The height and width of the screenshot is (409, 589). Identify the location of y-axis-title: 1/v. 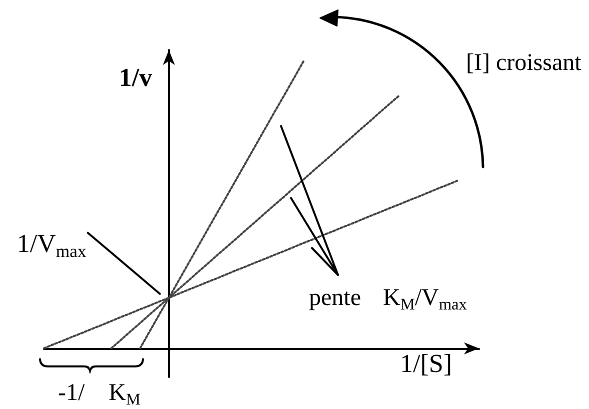
(135, 77).